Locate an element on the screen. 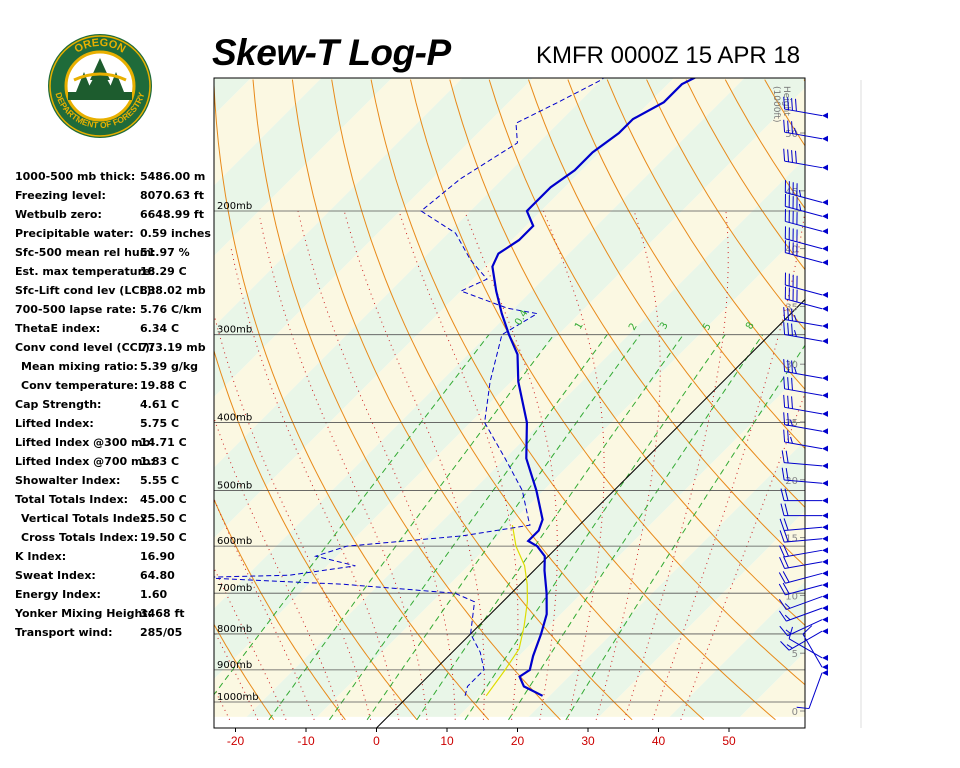 Image resolution: width=960 pixels, height=768 pixels. height-tick-label: 10 is located at coordinates (791, 596).